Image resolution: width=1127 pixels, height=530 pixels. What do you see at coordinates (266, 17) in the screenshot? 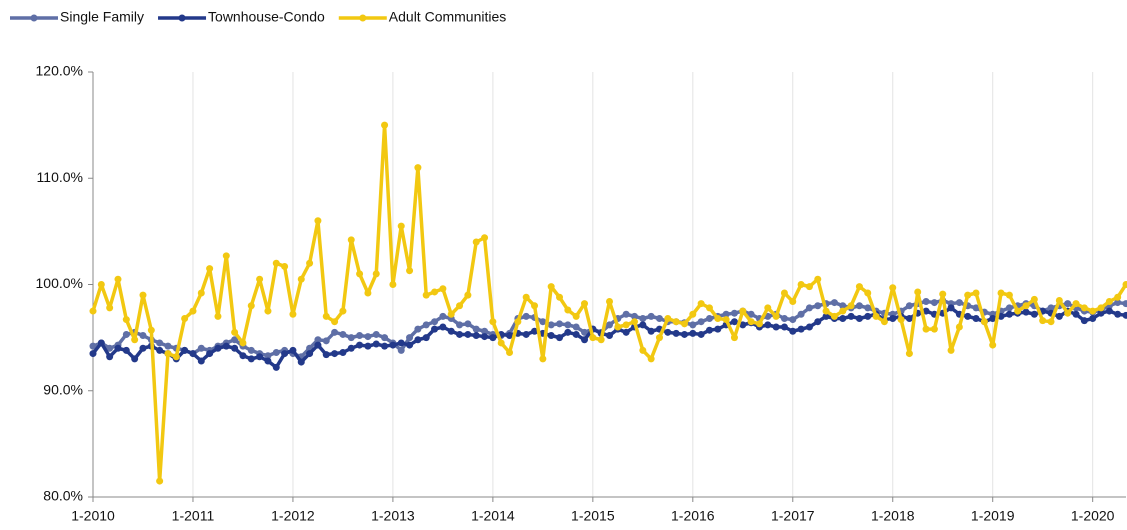
I see `legend-label: Townhouse-Condo` at bounding box center [266, 17].